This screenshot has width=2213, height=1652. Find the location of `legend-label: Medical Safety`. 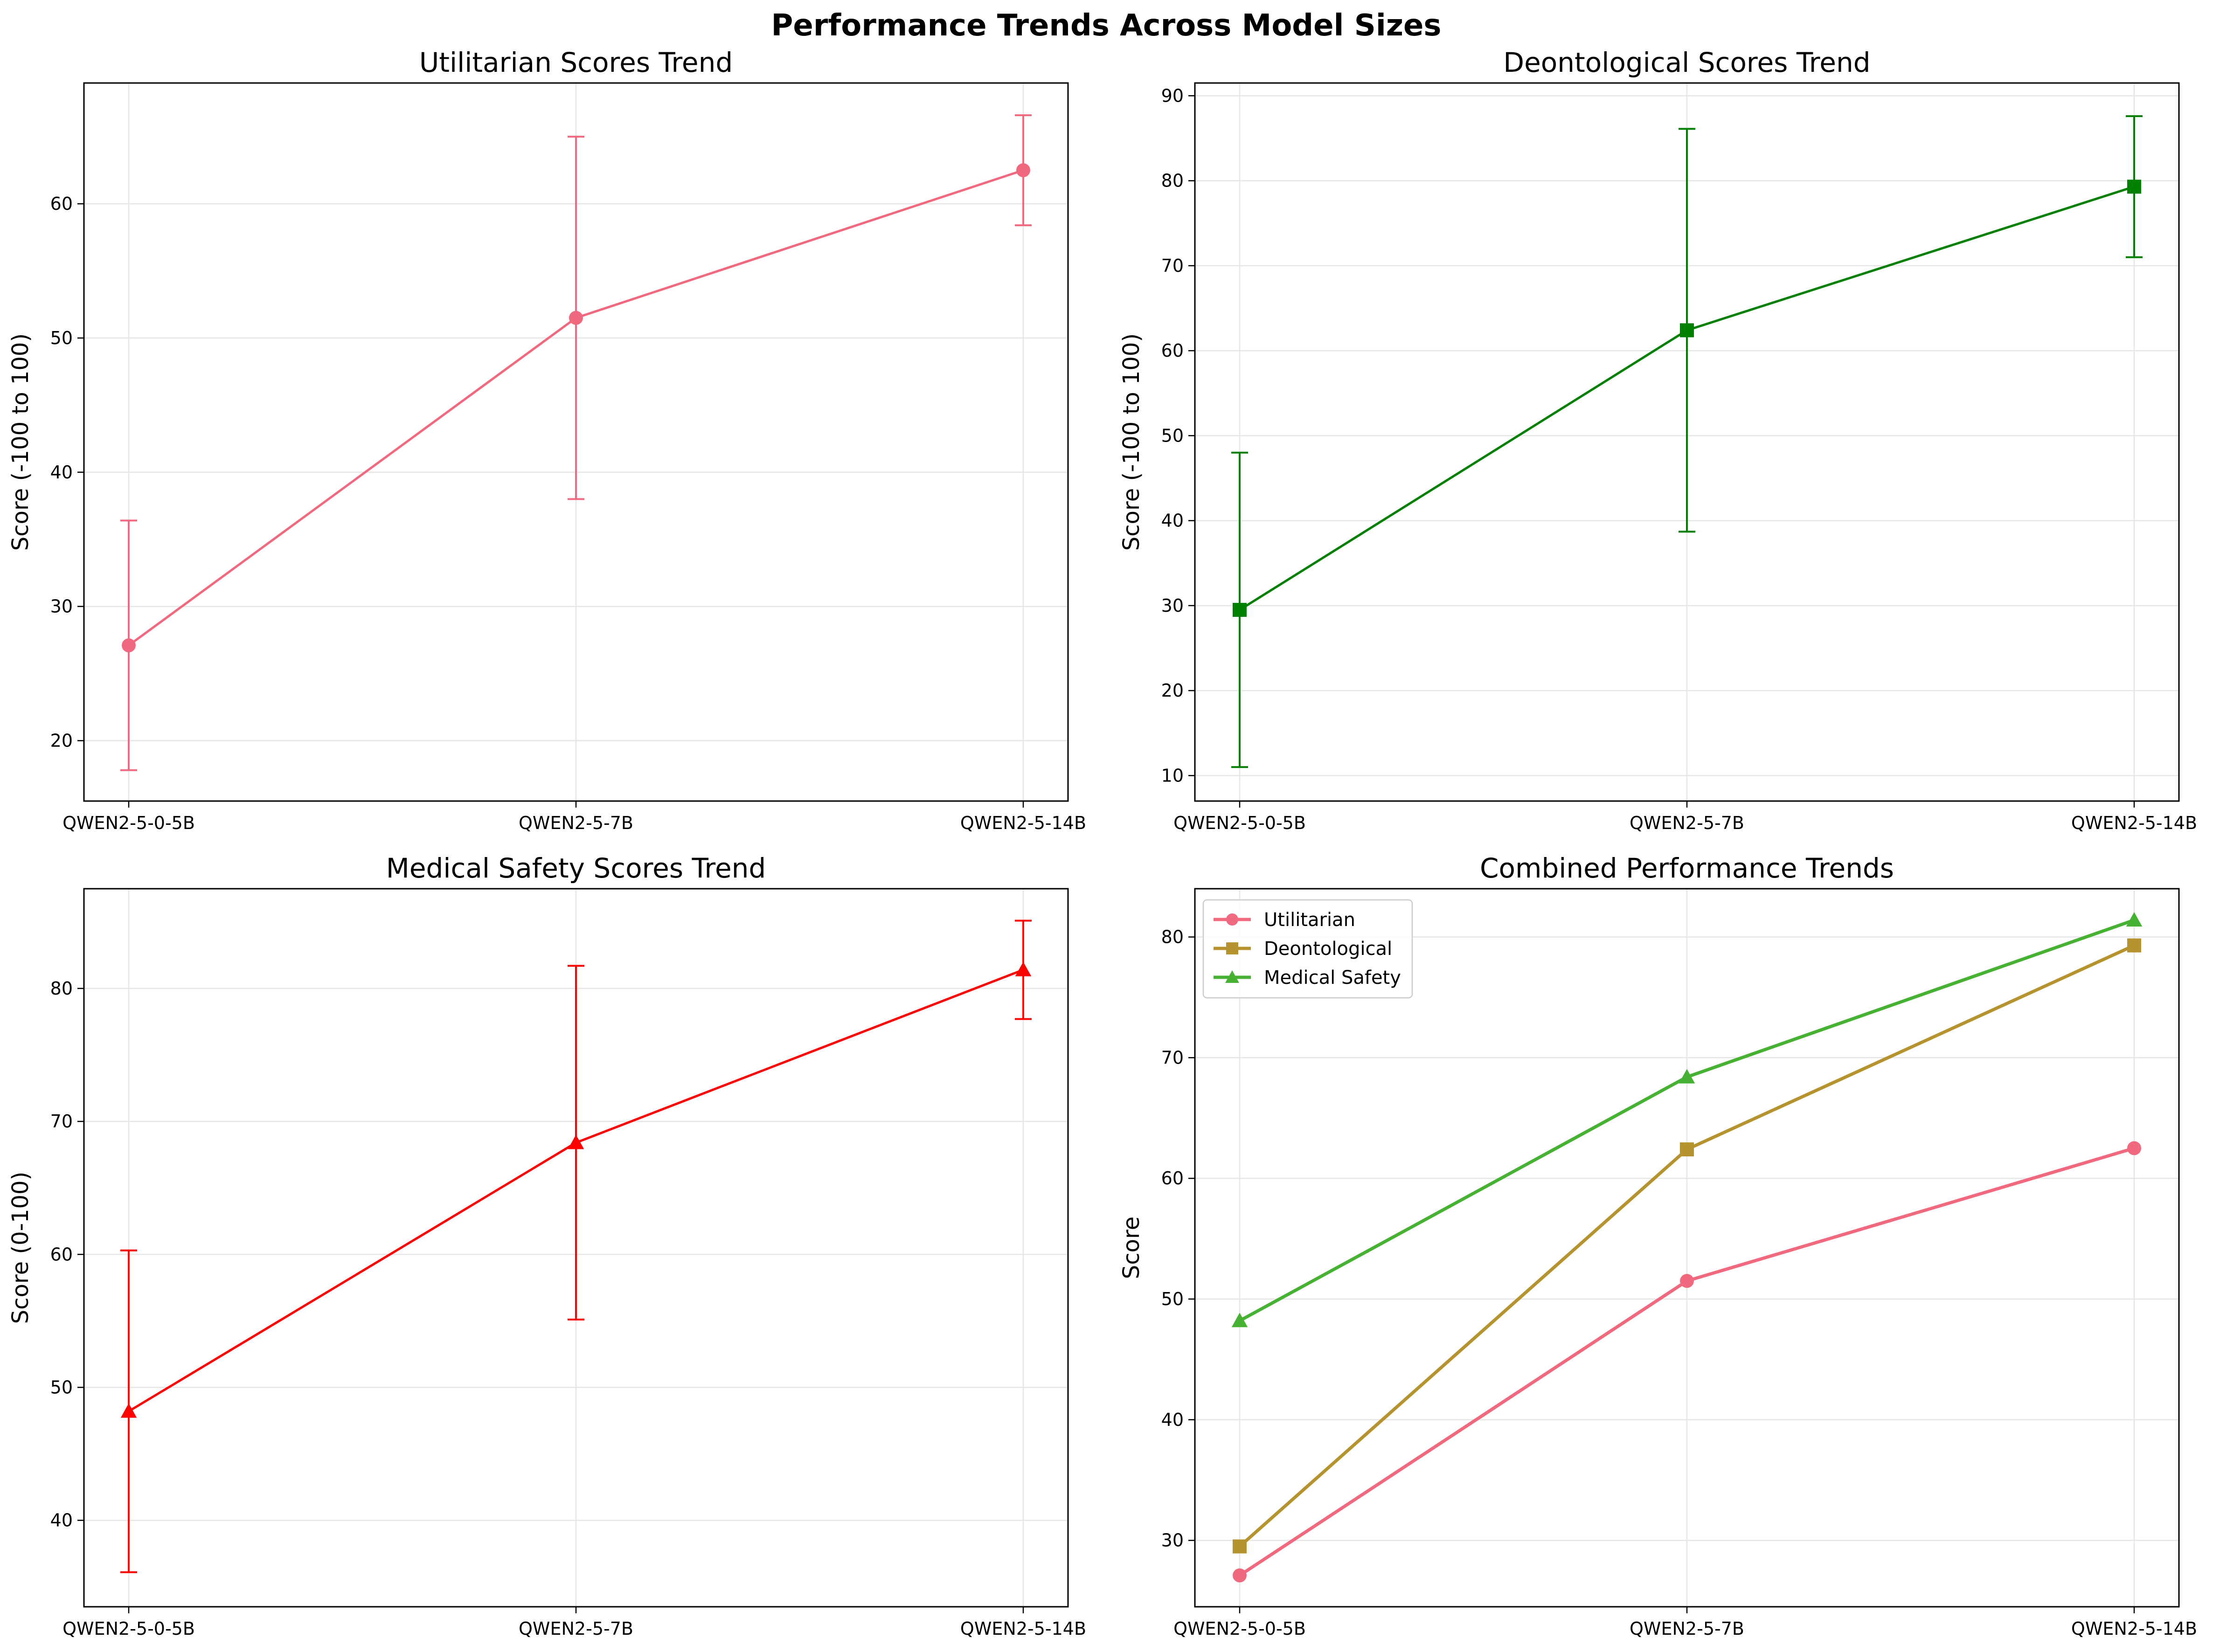

legend-label: Medical Safety is located at coordinates (1332, 977).